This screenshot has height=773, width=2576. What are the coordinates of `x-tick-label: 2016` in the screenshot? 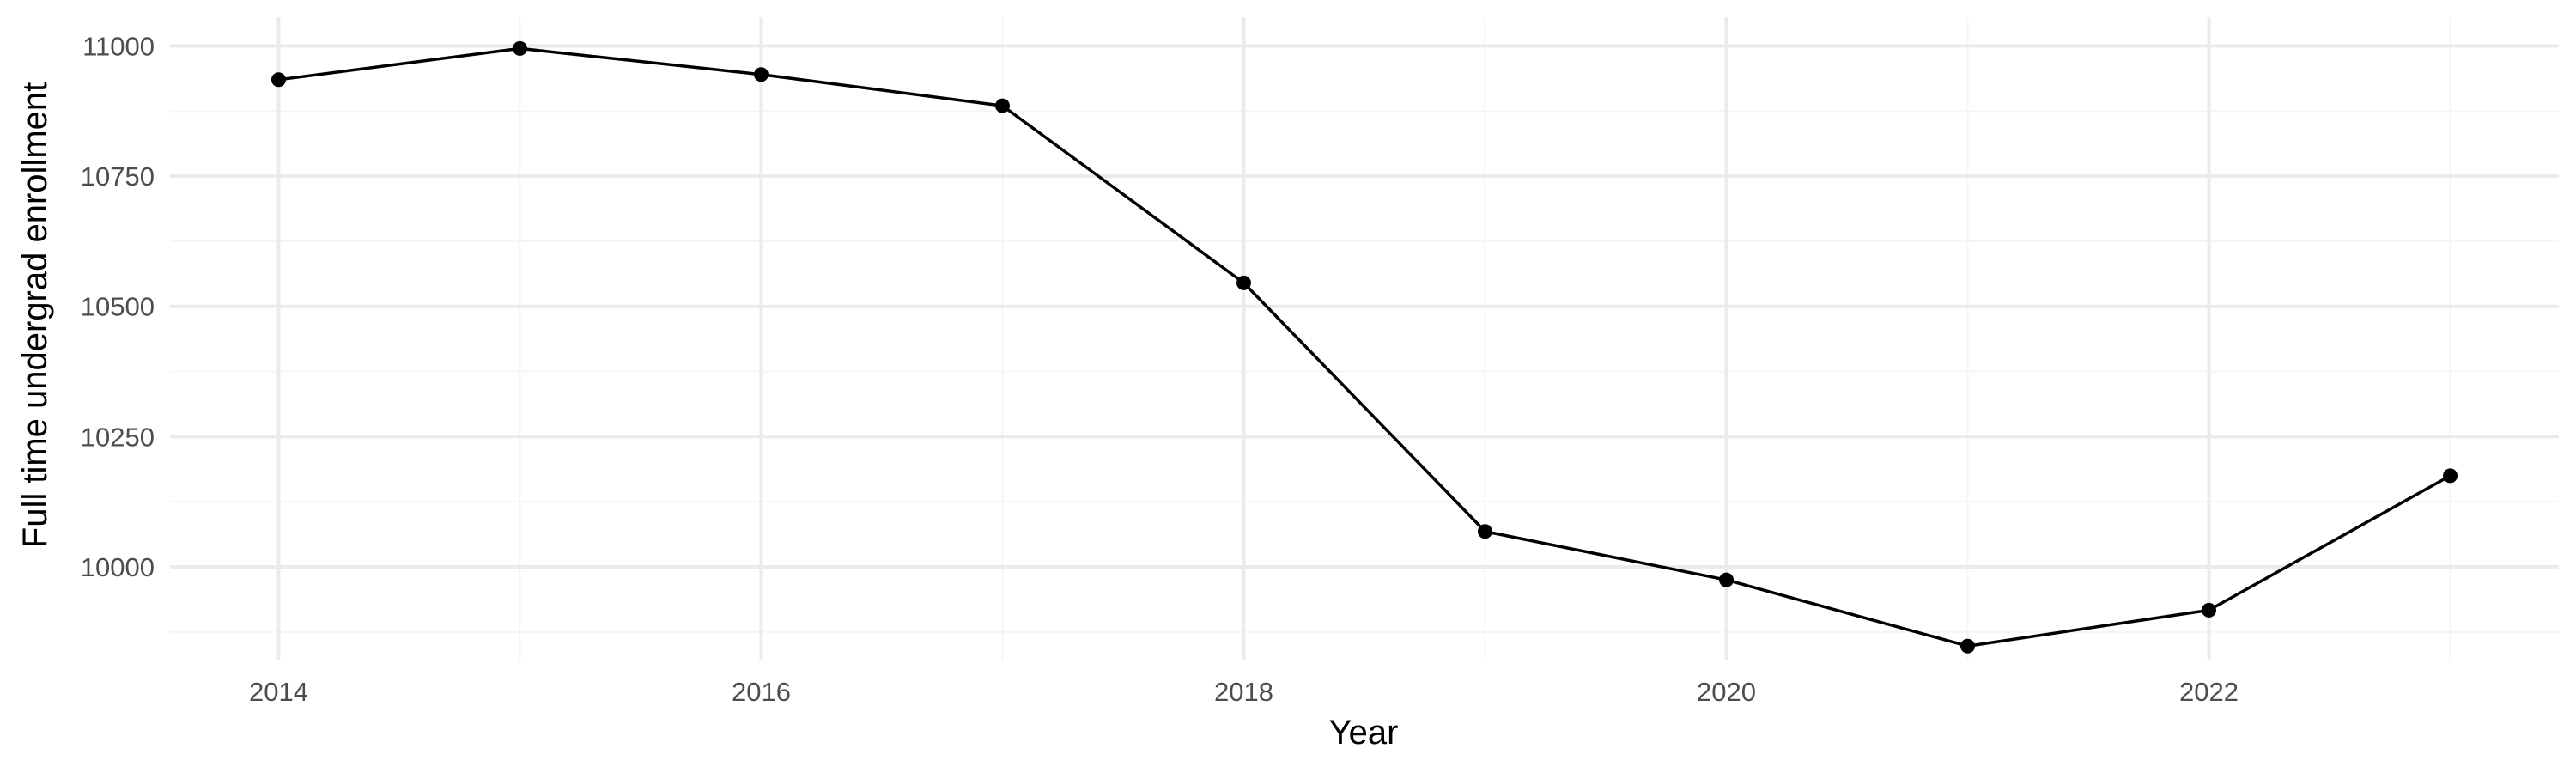 It's located at (761, 692).